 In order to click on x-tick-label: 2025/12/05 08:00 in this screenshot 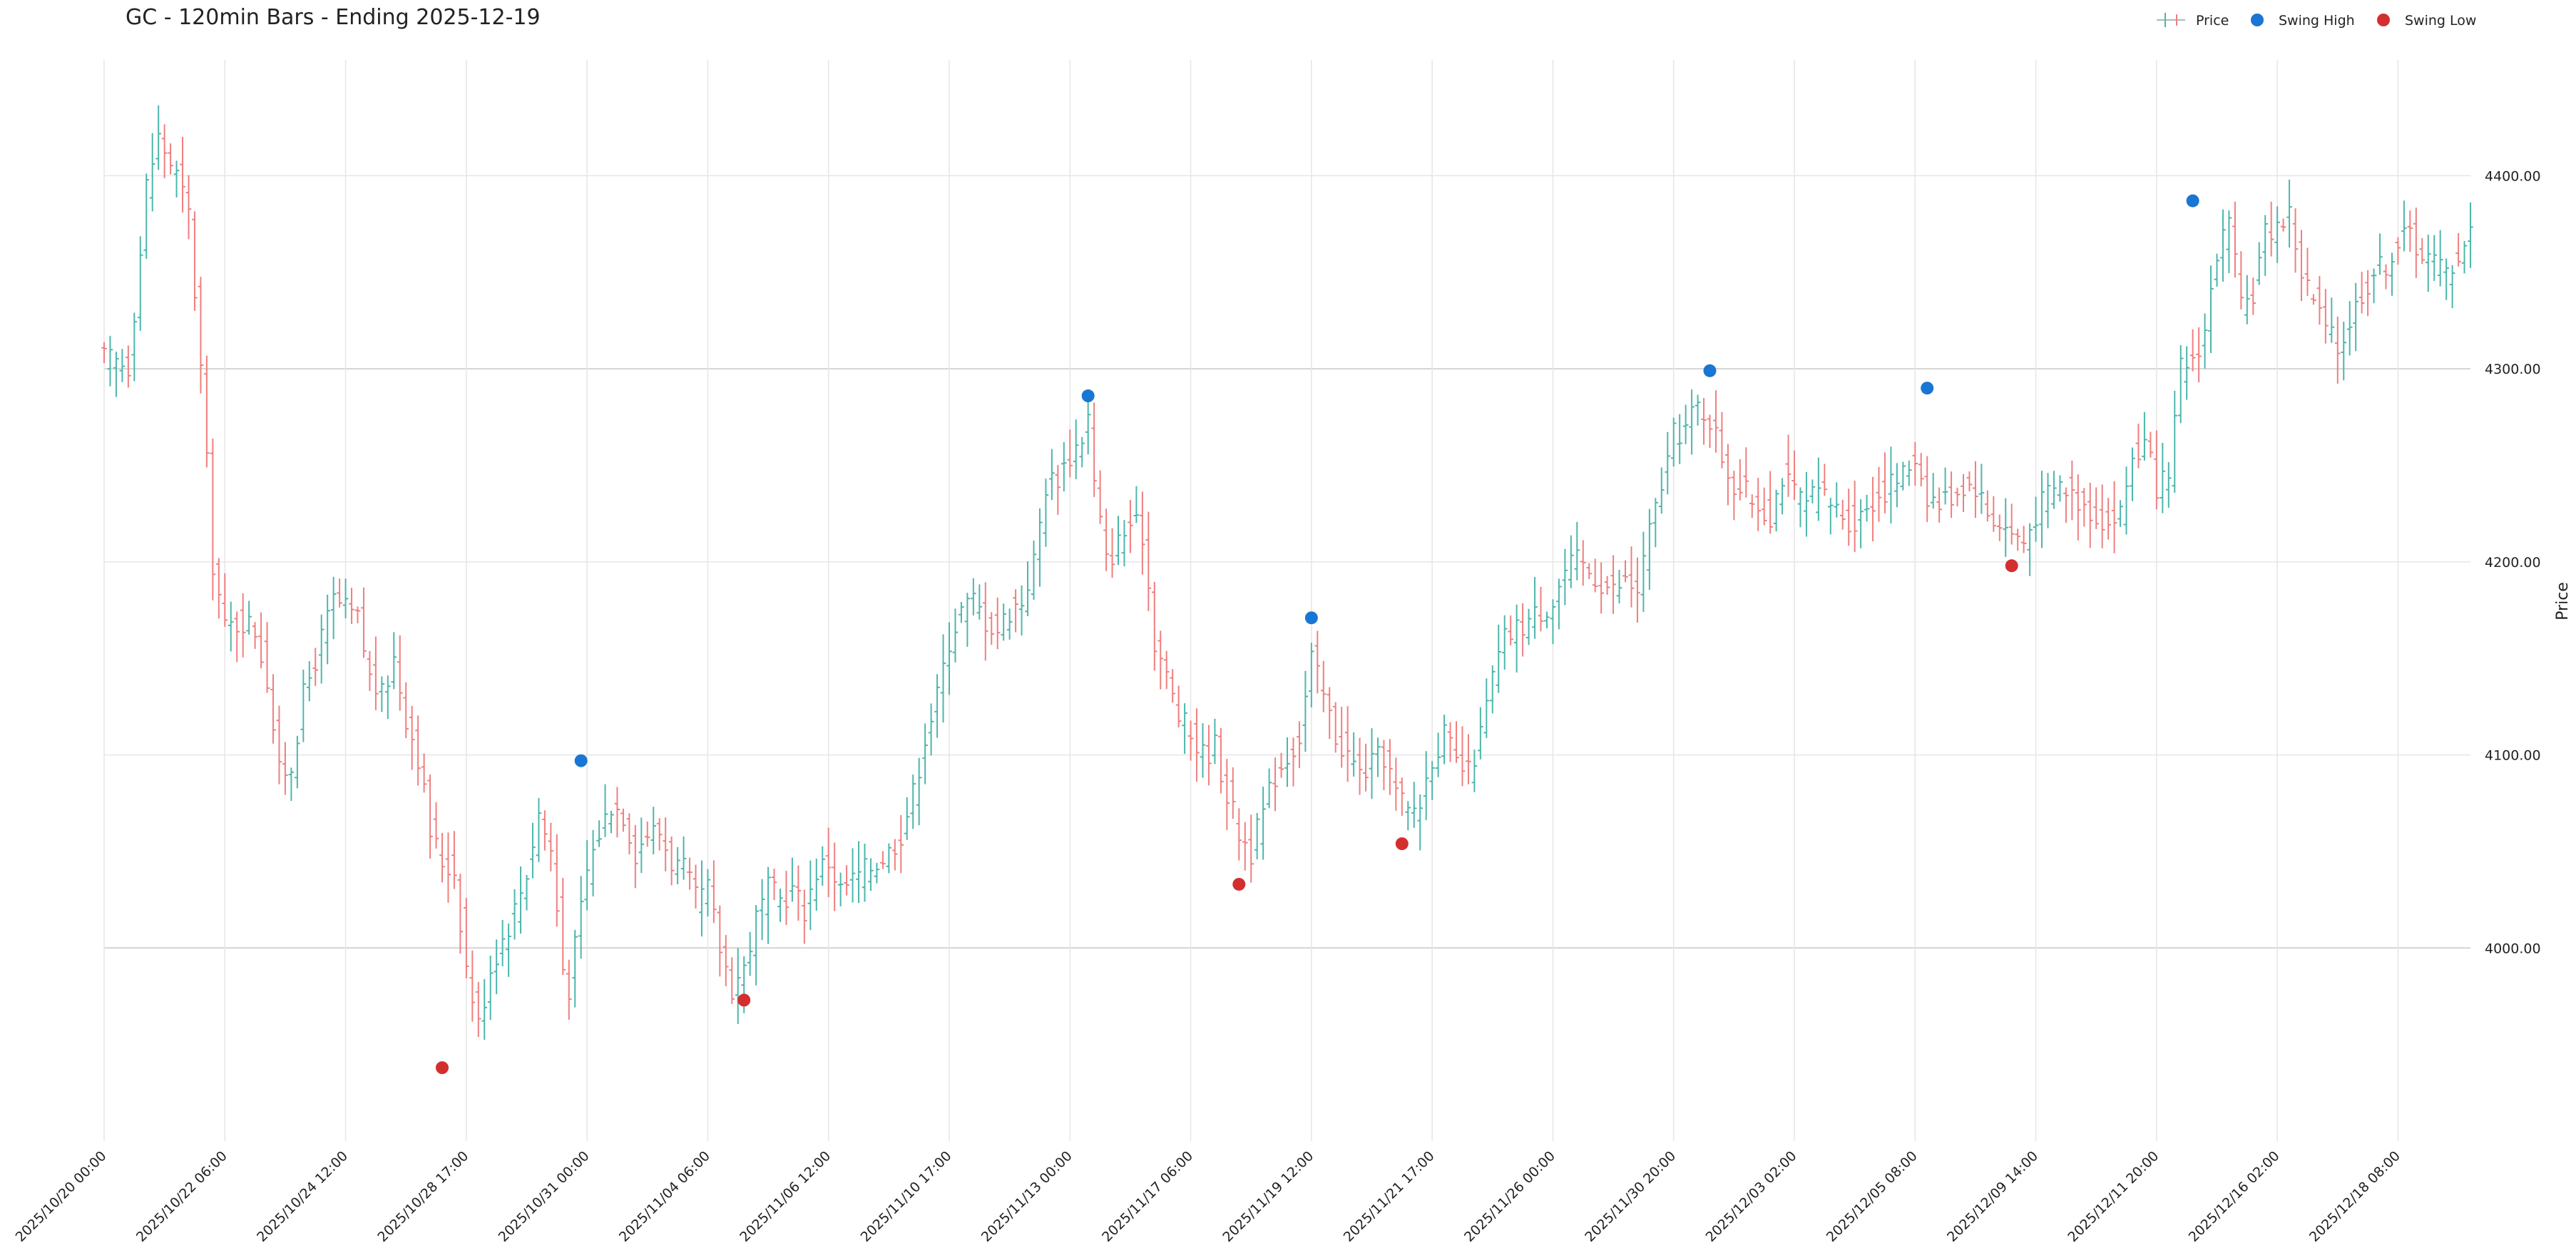, I will do `click(1872, 1197)`.